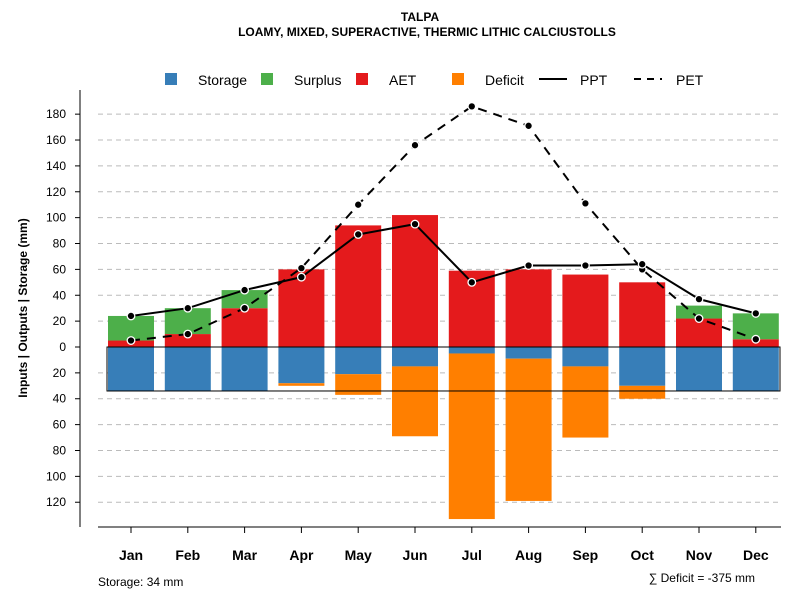 The image size is (800, 600). What do you see at coordinates (301, 555) in the screenshot?
I see `x-tick-label-apr: Apr` at bounding box center [301, 555].